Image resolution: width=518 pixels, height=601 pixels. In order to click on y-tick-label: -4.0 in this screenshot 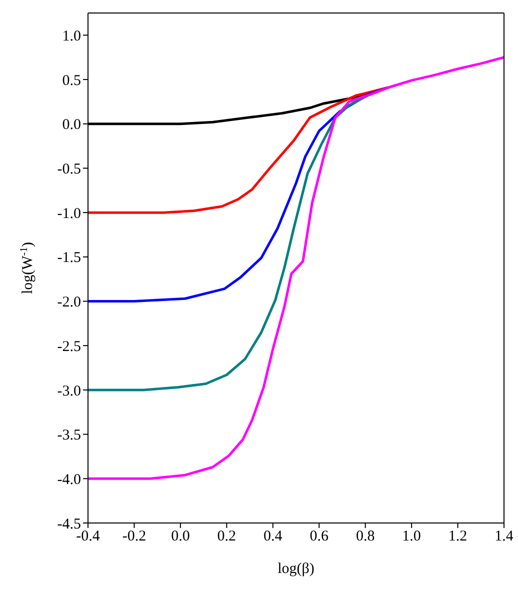, I will do `click(69, 480)`.